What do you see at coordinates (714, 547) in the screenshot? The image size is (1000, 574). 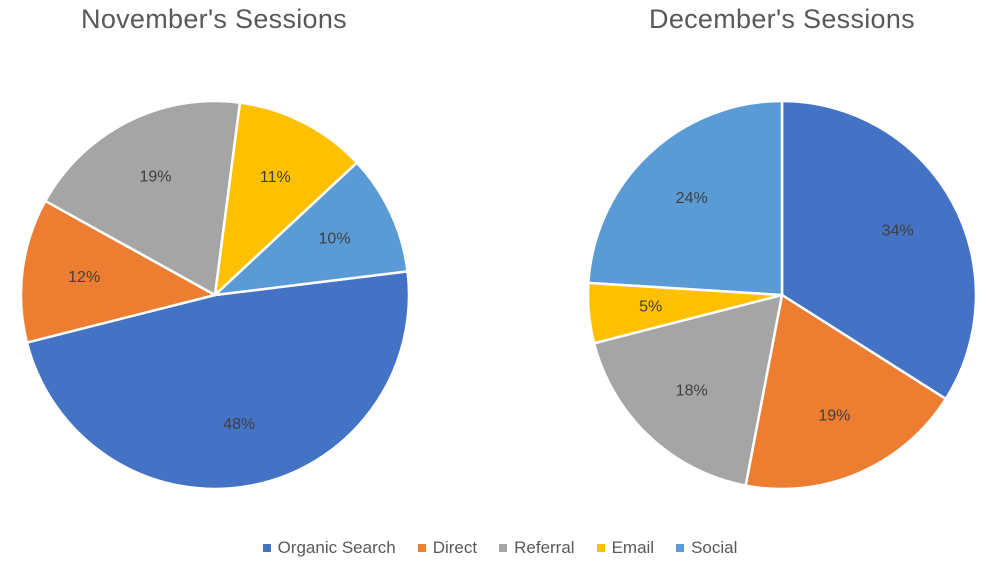 I see `legend-label-social: Social` at bounding box center [714, 547].